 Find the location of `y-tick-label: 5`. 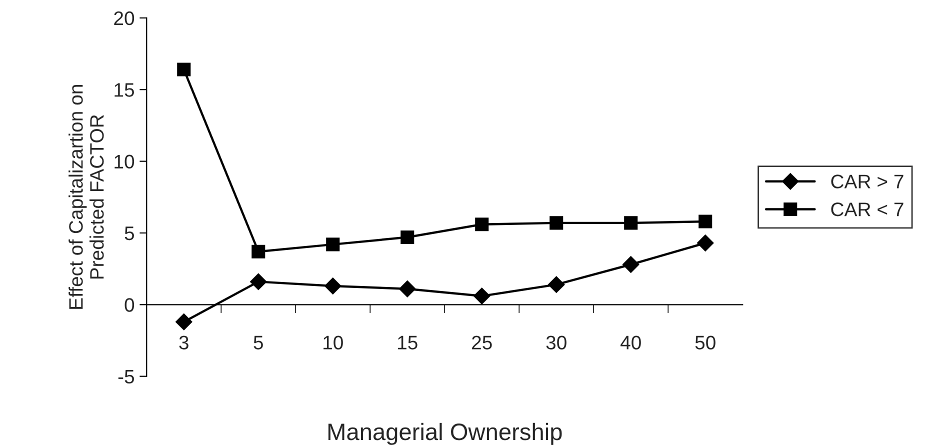

y-tick-label: 5 is located at coordinates (129, 233).